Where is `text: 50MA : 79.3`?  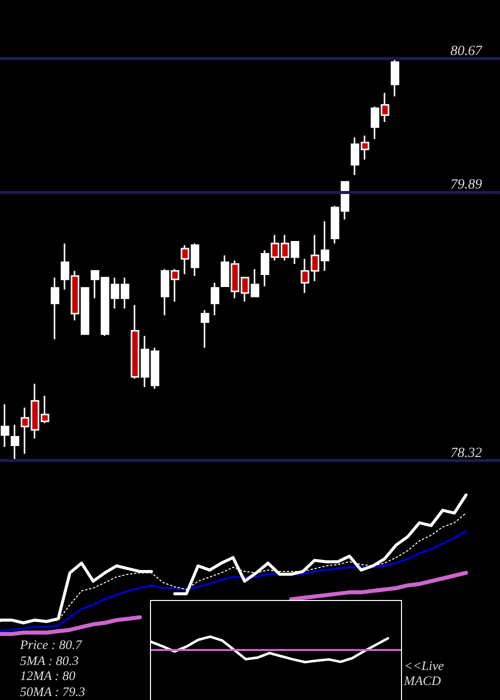 text: 50MA : 79.3 is located at coordinates (53, 691).